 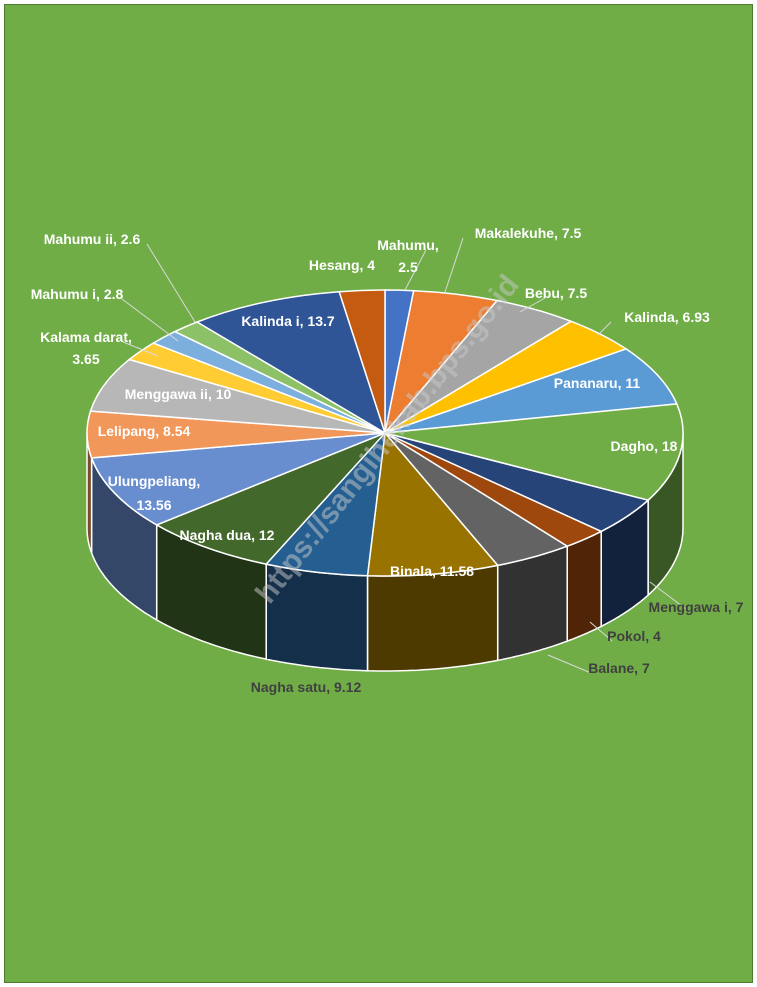 What do you see at coordinates (178, 394) in the screenshot?
I see `data-label-menggawa-ii: Menggawa ii, 10` at bounding box center [178, 394].